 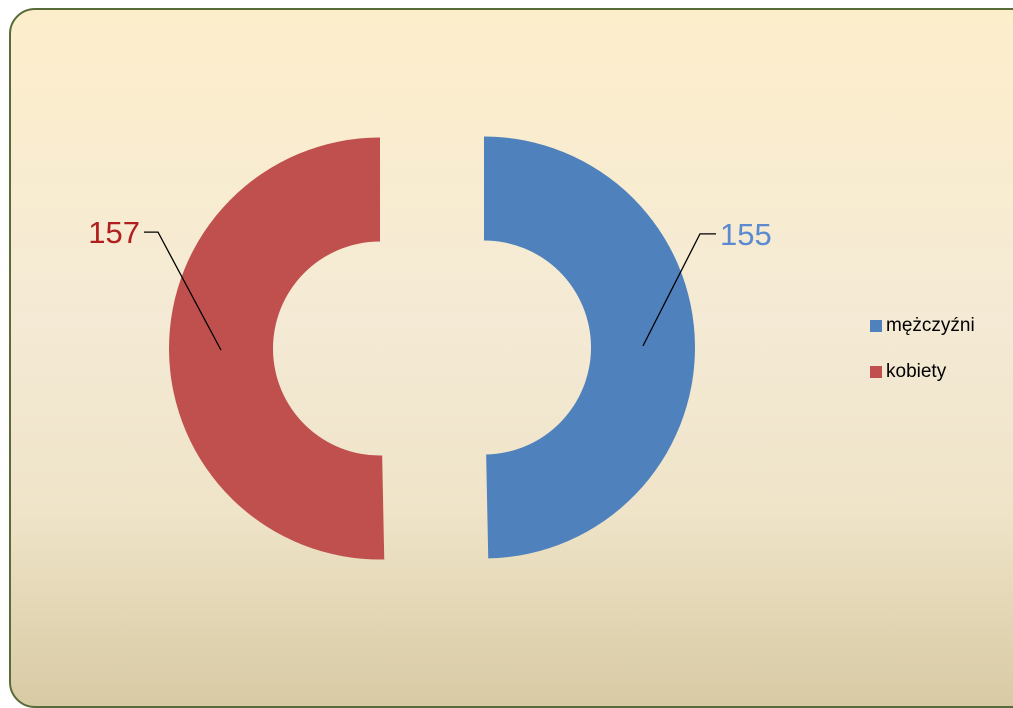 I want to click on data-label-women: 157, so click(x=114, y=232).